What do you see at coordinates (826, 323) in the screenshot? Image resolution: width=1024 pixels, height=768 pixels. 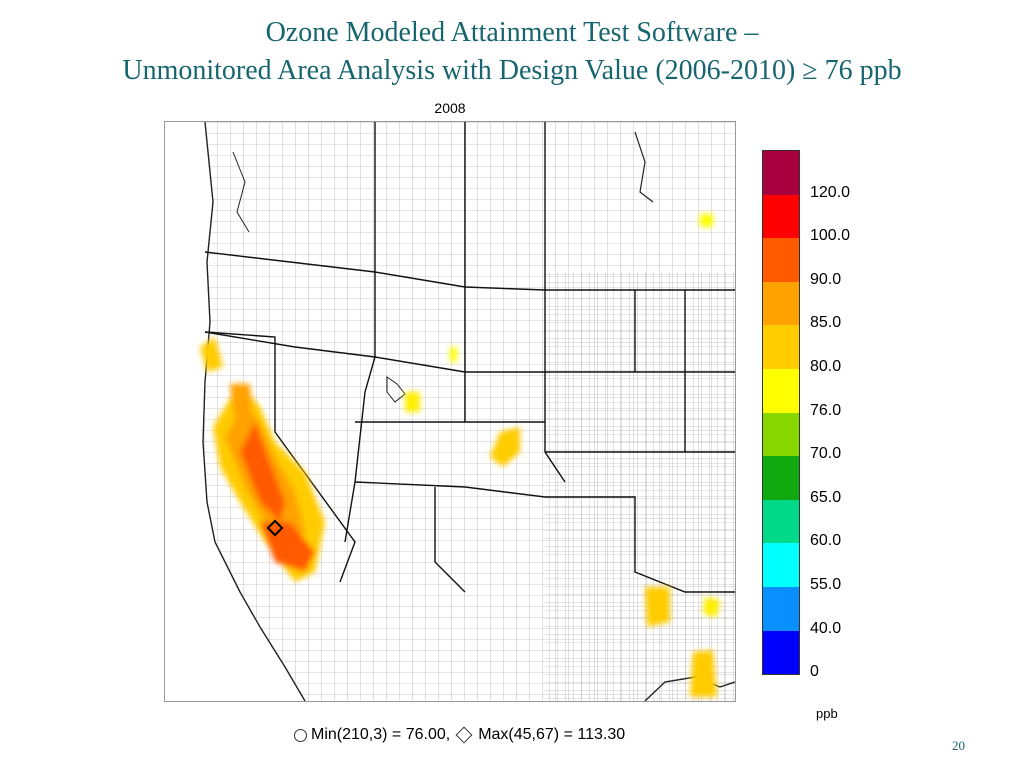 I see `legend-label-3: 85.0` at bounding box center [826, 323].